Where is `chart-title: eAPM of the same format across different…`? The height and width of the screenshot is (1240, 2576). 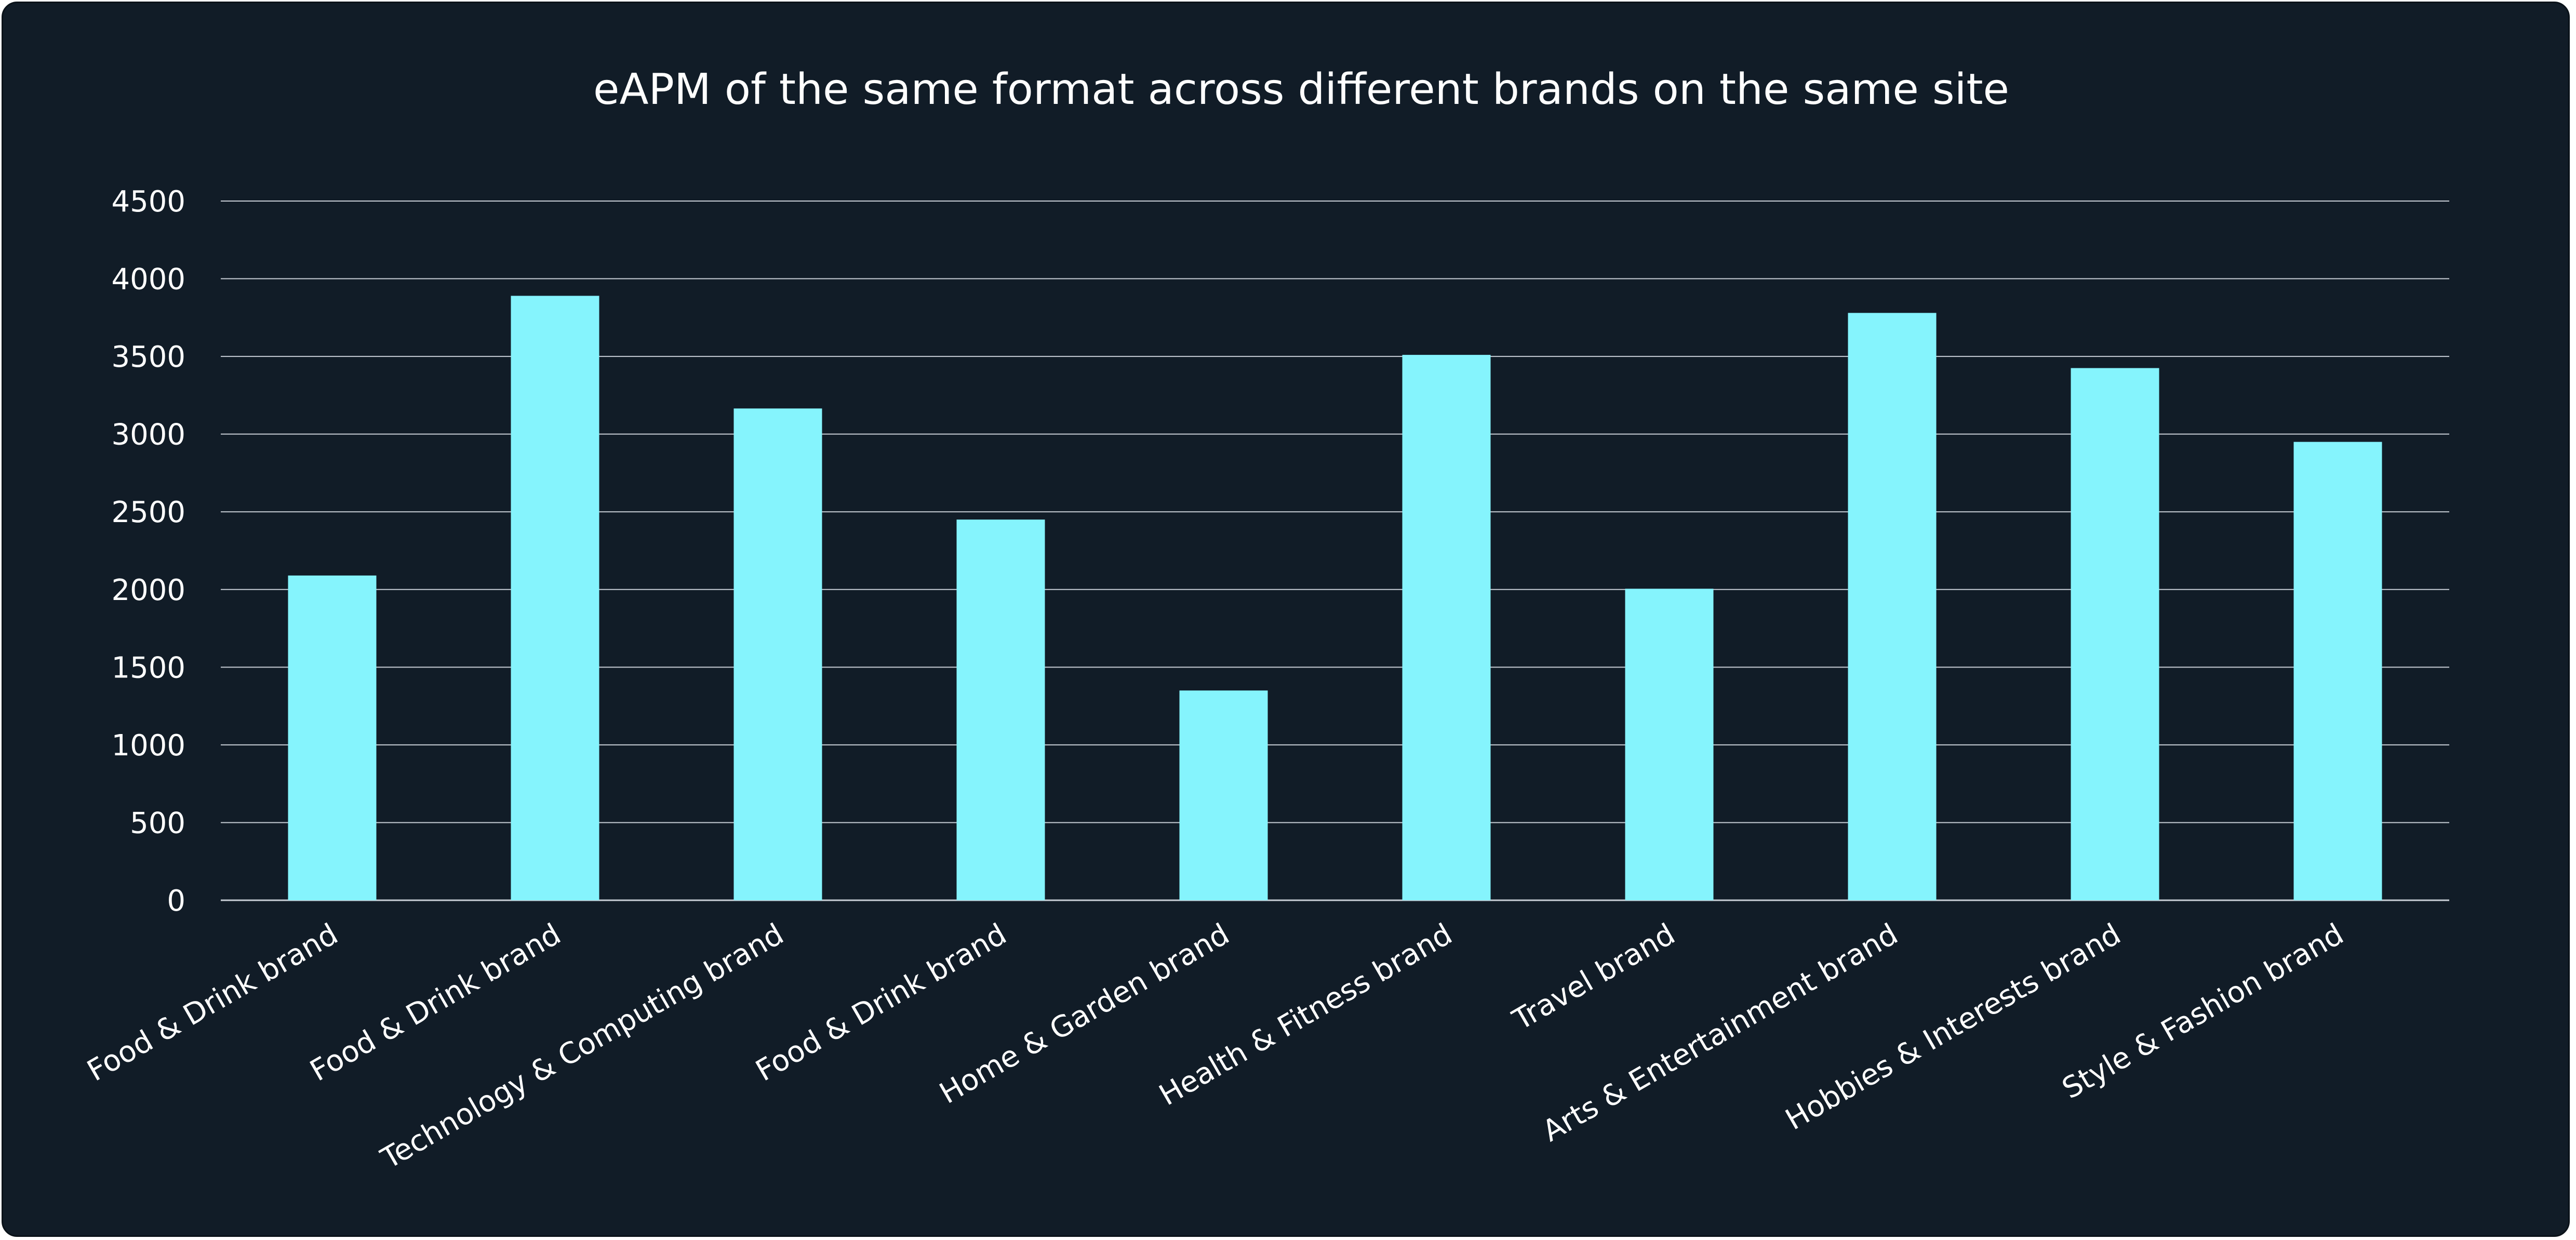
chart-title: eAPM of the same format across different… is located at coordinates (1301, 89).